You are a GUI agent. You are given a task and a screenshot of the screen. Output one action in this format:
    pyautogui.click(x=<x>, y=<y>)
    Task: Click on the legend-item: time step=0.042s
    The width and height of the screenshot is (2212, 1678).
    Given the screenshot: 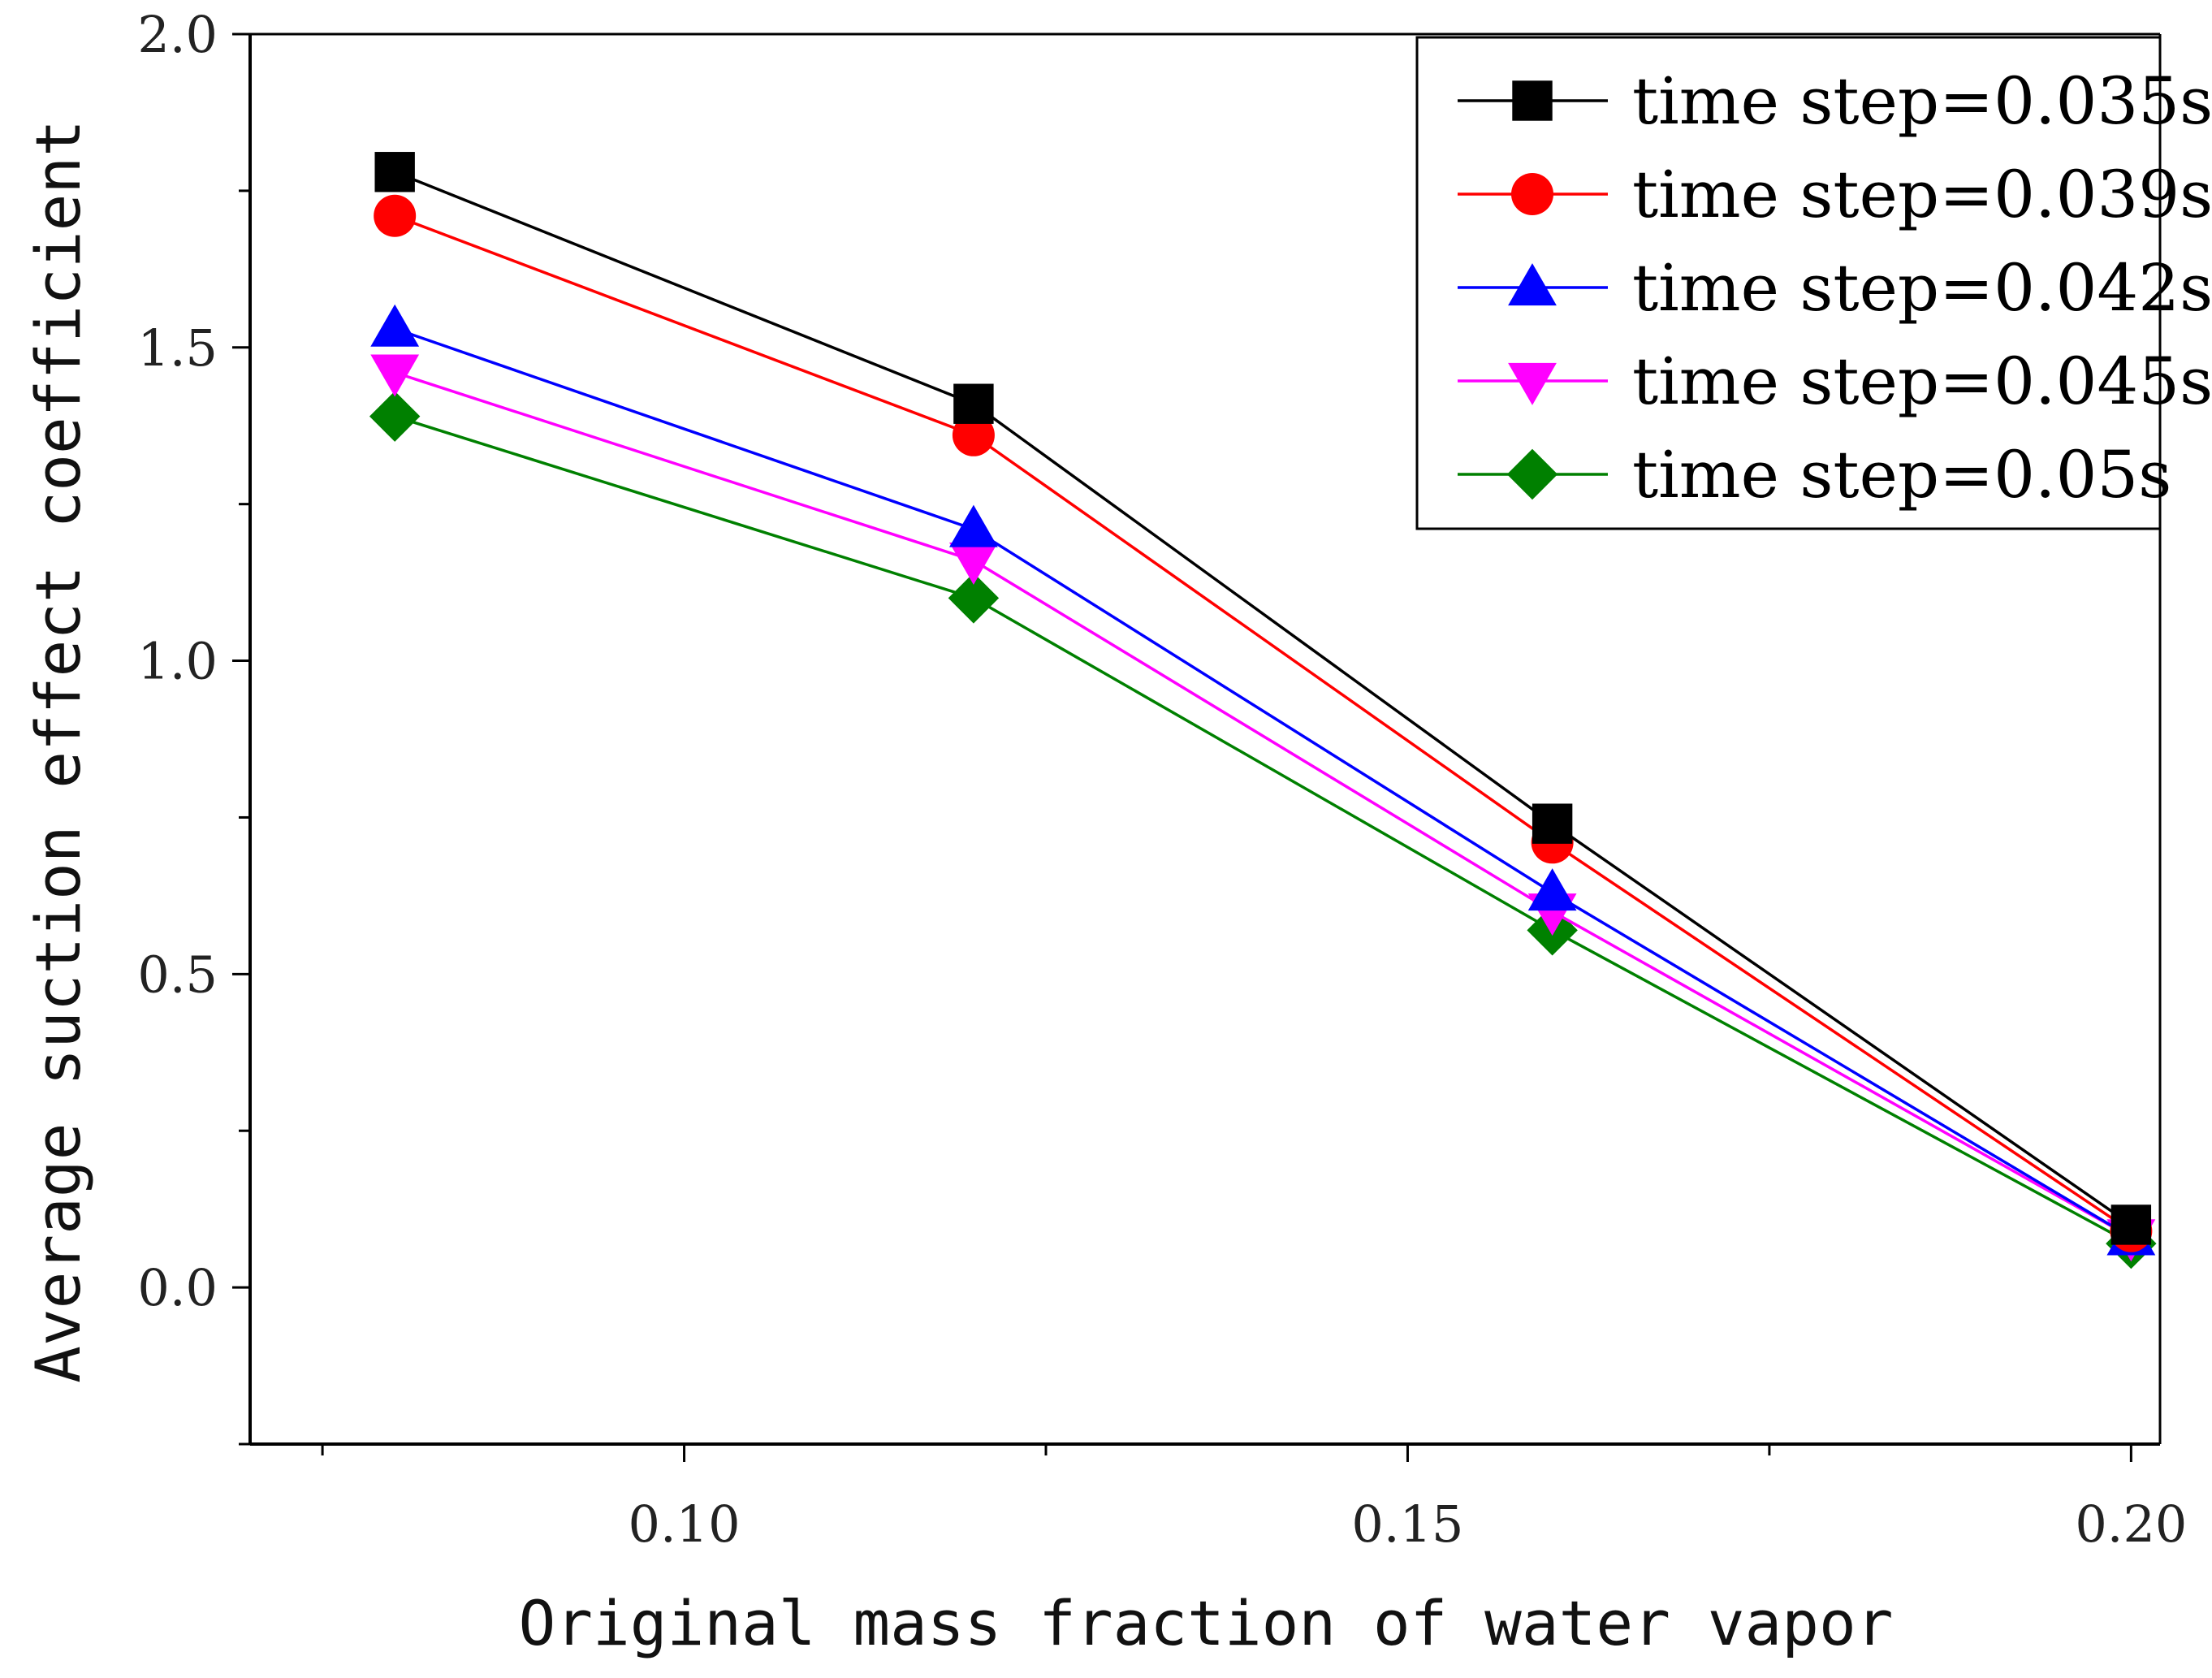 What is the action you would take?
    pyautogui.click(x=1835, y=288)
    